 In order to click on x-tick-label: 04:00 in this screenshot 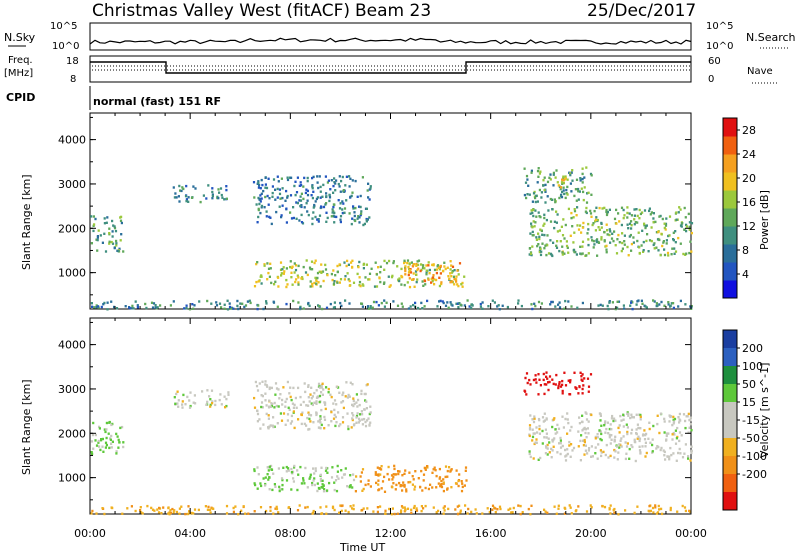, I will do `click(190, 533)`.